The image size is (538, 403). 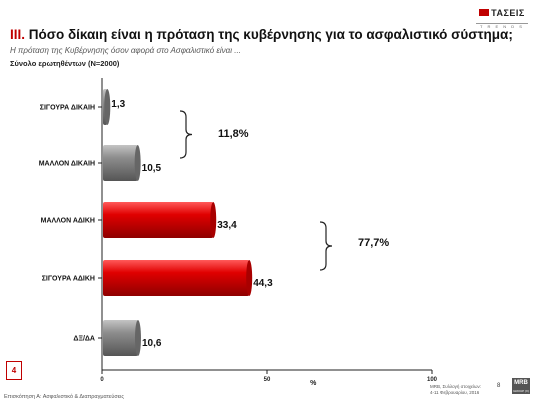 I want to click on logo-name: ΤΑΣΕΙΣ, so click(x=508, y=12).